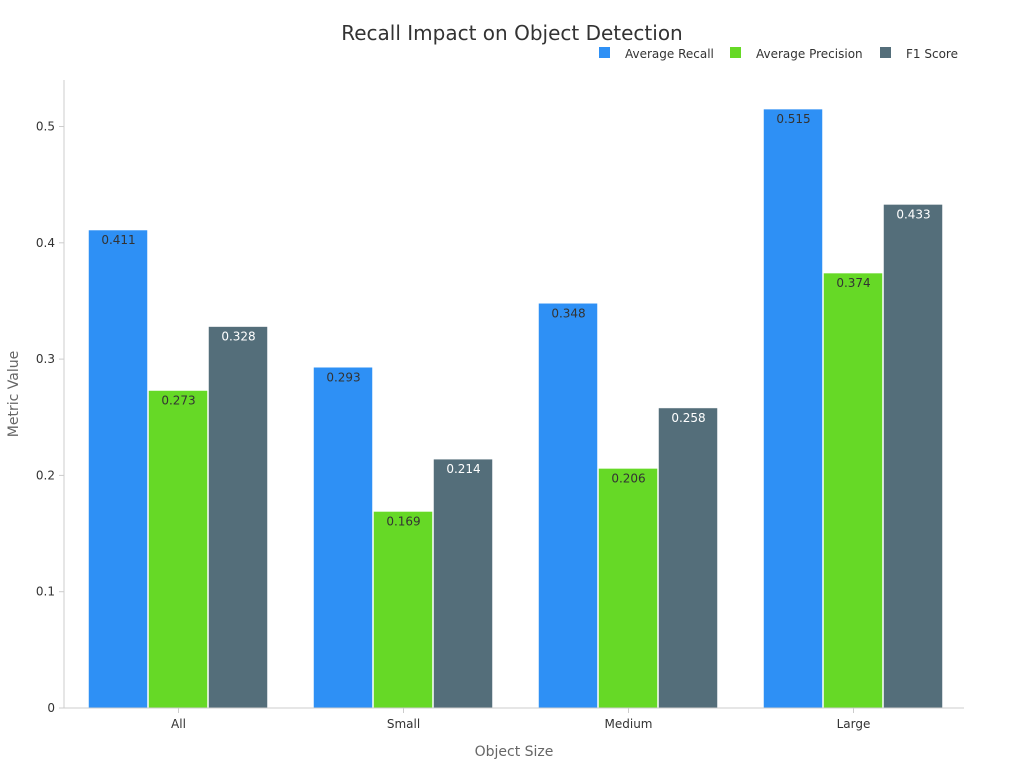  I want to click on bar-value-label: 0.206, so click(628, 478).